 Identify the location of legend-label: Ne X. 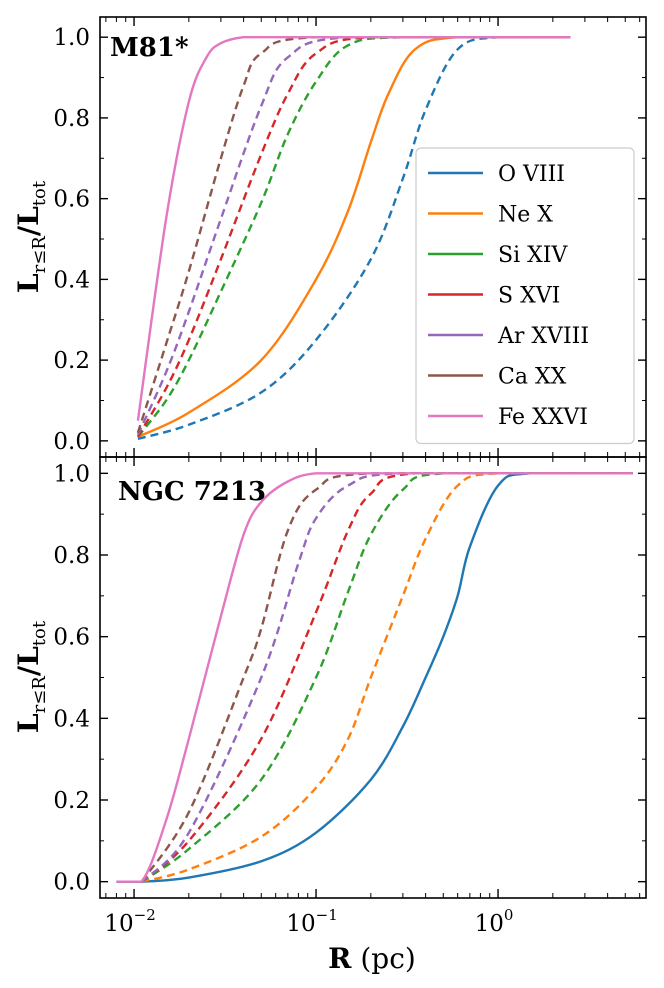
(525, 215).